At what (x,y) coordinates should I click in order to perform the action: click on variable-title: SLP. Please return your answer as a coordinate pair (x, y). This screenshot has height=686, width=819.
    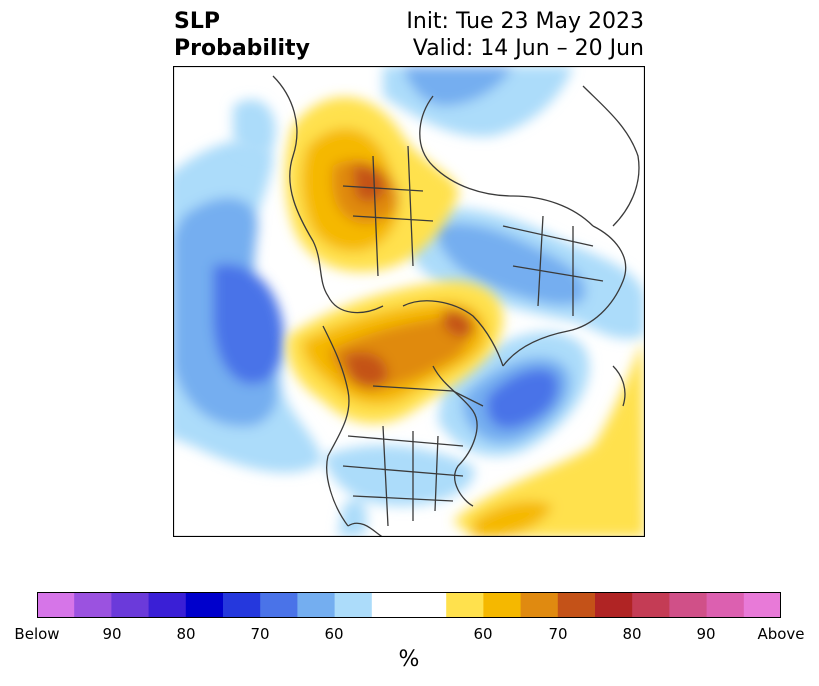
    Looking at the image, I should click on (197, 21).